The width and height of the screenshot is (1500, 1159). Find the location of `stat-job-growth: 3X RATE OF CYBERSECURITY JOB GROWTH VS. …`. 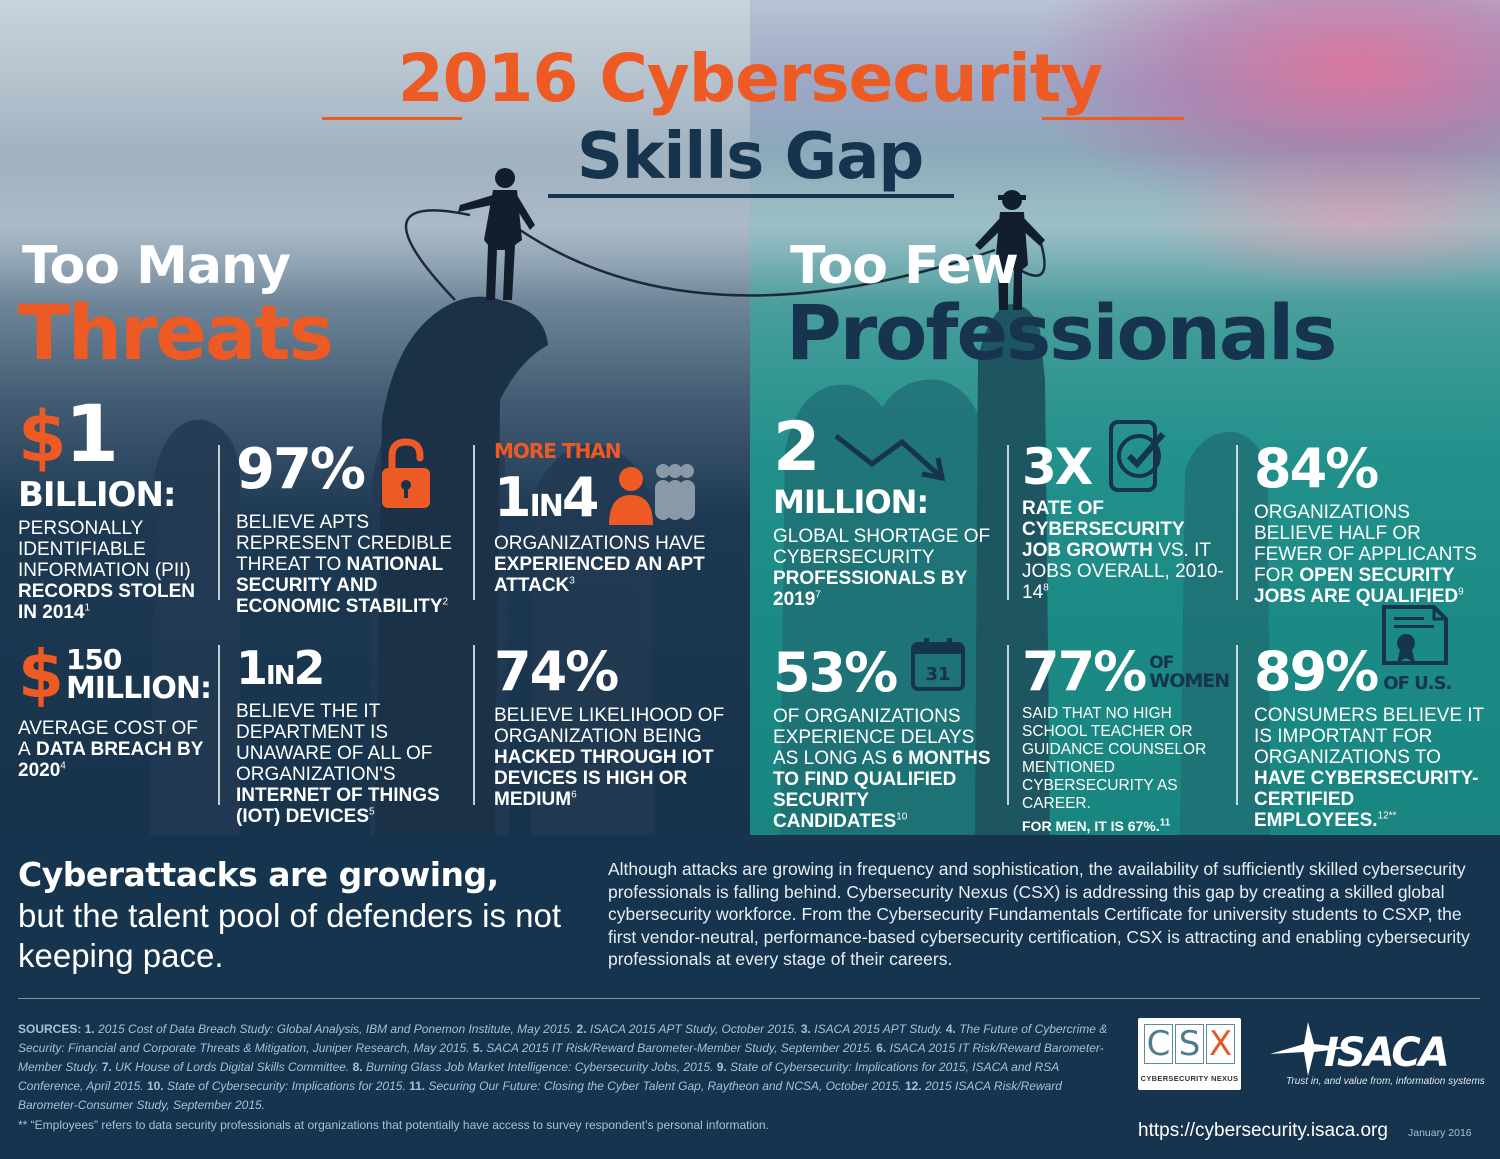

stat-job-growth: 3X RATE OF CYBERSECURITY JOB GROWTH VS. … is located at coordinates (1124, 511).